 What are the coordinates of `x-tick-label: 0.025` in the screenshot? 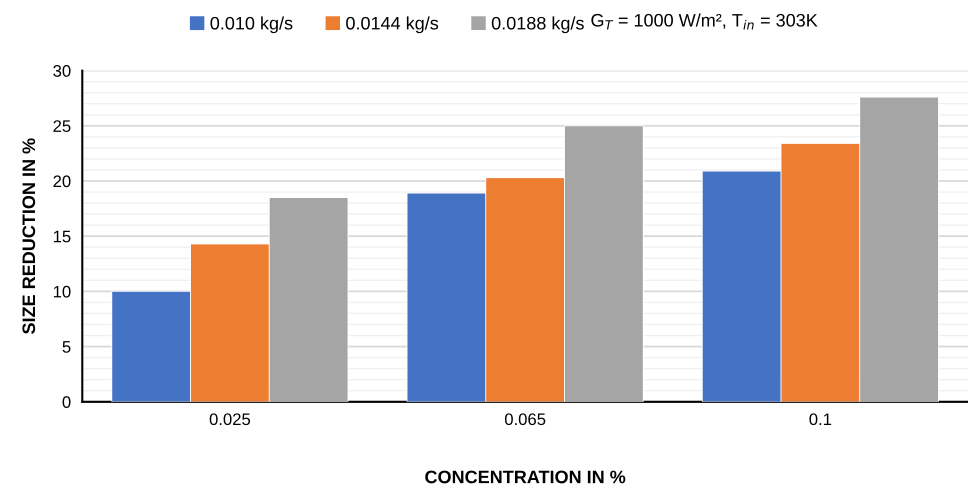 It's located at (230, 419).